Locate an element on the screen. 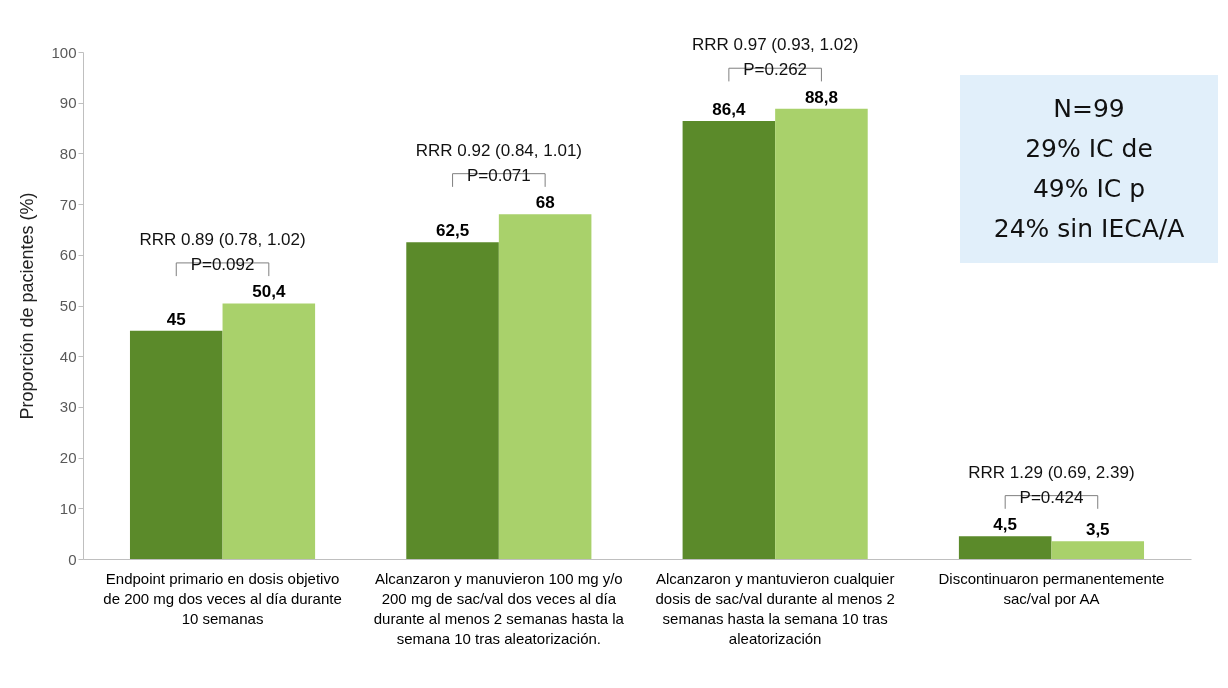  data-label: 50,4 is located at coordinates (269, 292).